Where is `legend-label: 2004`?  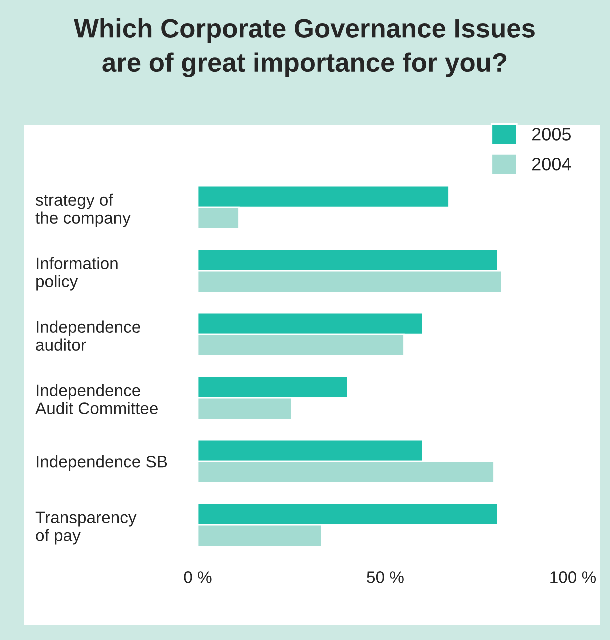
legend-label: 2004 is located at coordinates (552, 164).